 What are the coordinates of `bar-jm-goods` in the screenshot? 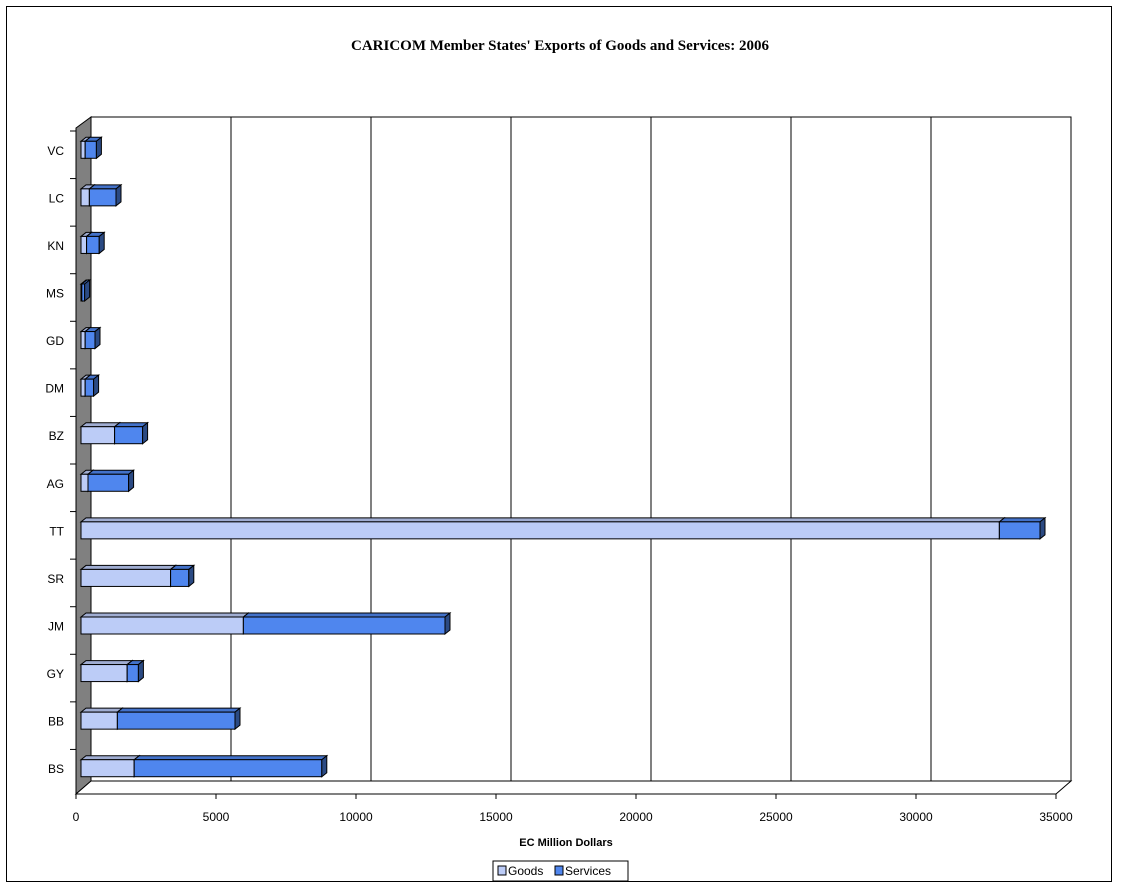 It's located at (164, 623).